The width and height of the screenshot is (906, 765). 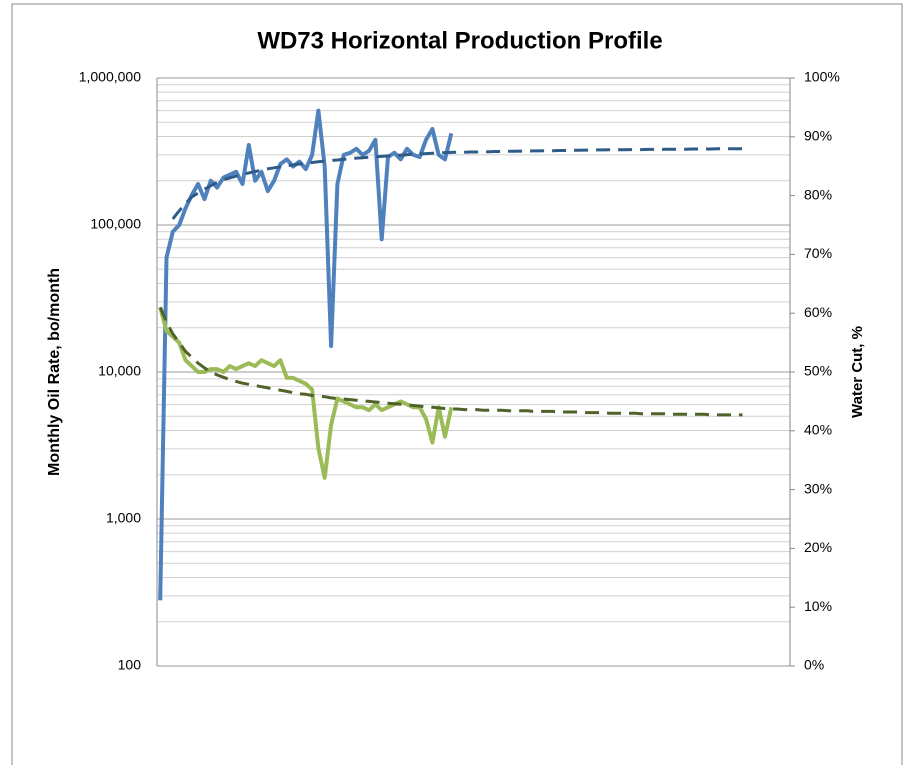 What do you see at coordinates (814, 665) in the screenshot?
I see `y2-tick-label: 0%` at bounding box center [814, 665].